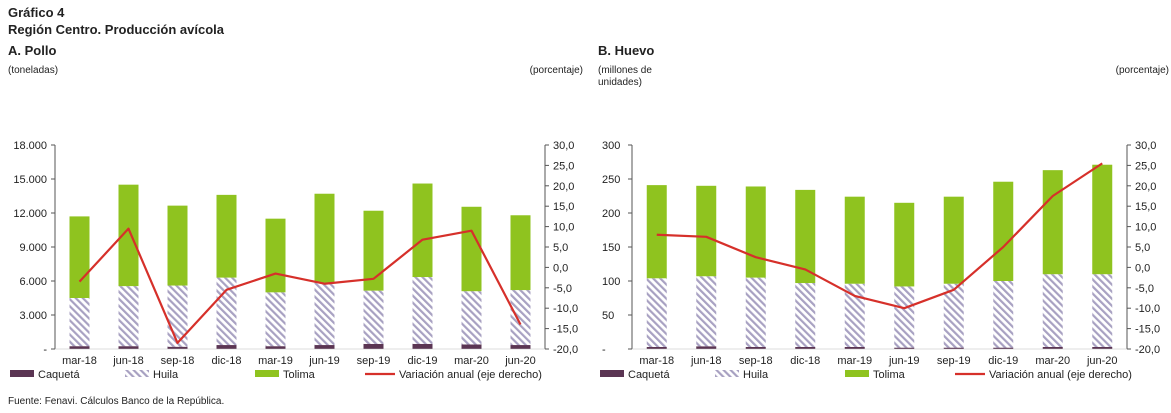 This screenshot has width=1171, height=413. Describe the element at coordinates (33, 316) in the screenshot. I see `y-tick-label: 3.000` at that location.